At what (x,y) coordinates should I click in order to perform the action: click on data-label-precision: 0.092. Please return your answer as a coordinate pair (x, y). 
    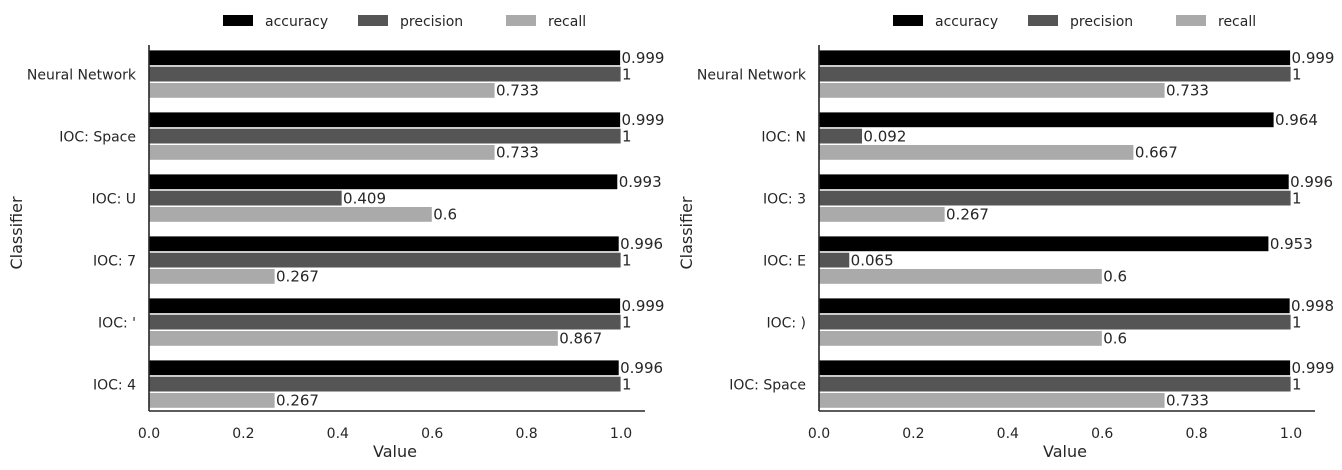
    Looking at the image, I should click on (884, 136).